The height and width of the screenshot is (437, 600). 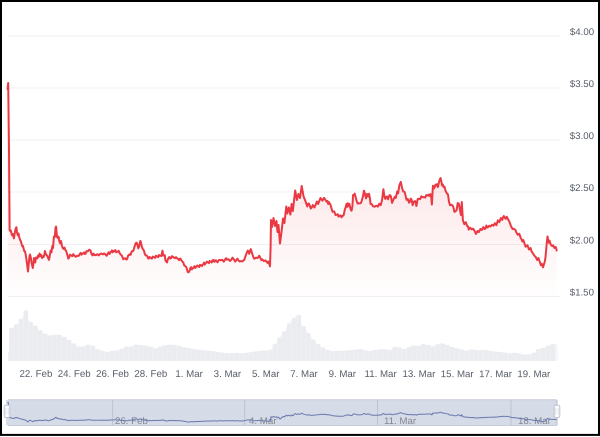 What do you see at coordinates (150, 374) in the screenshot?
I see `svg-text: 28. Feb` at bounding box center [150, 374].